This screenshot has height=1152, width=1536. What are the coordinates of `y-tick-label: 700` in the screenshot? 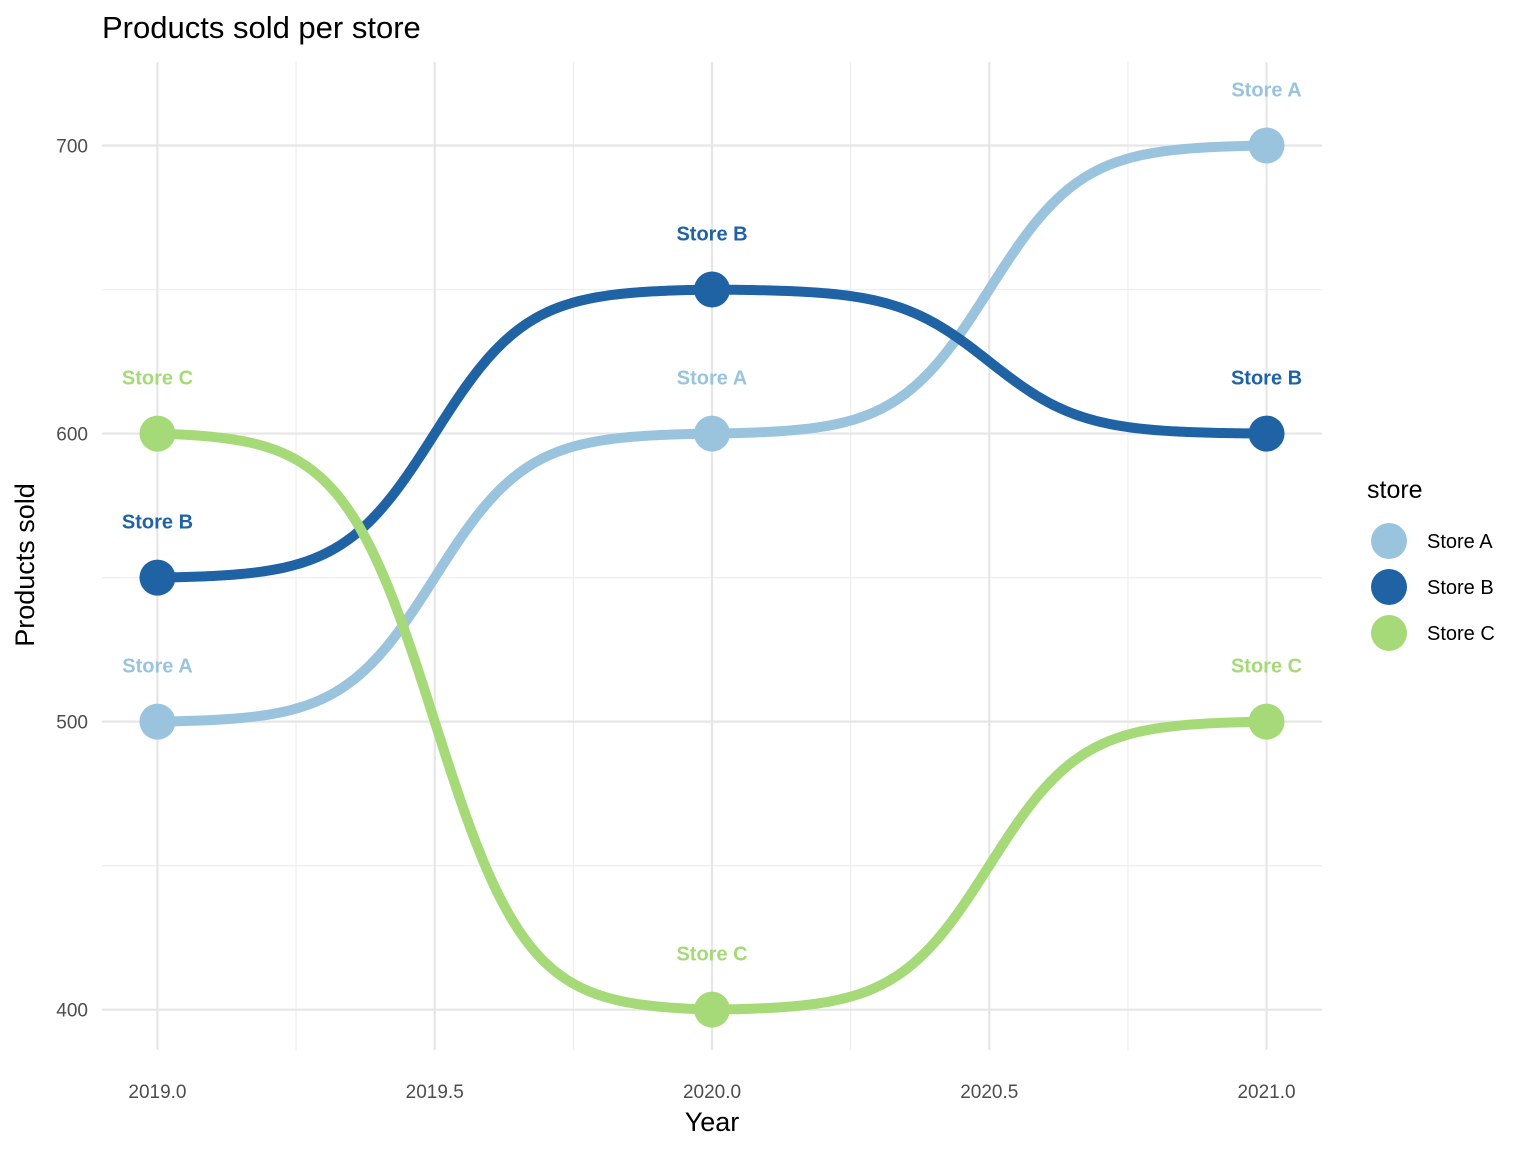 It's located at (72, 147).